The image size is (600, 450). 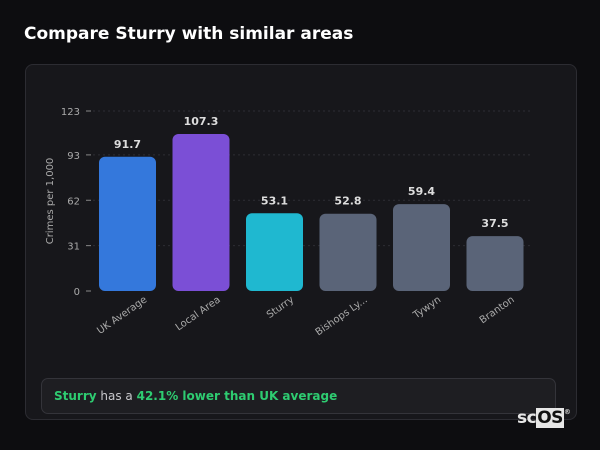 What do you see at coordinates (347, 201) in the screenshot?
I see `data-label: 52.8` at bounding box center [347, 201].